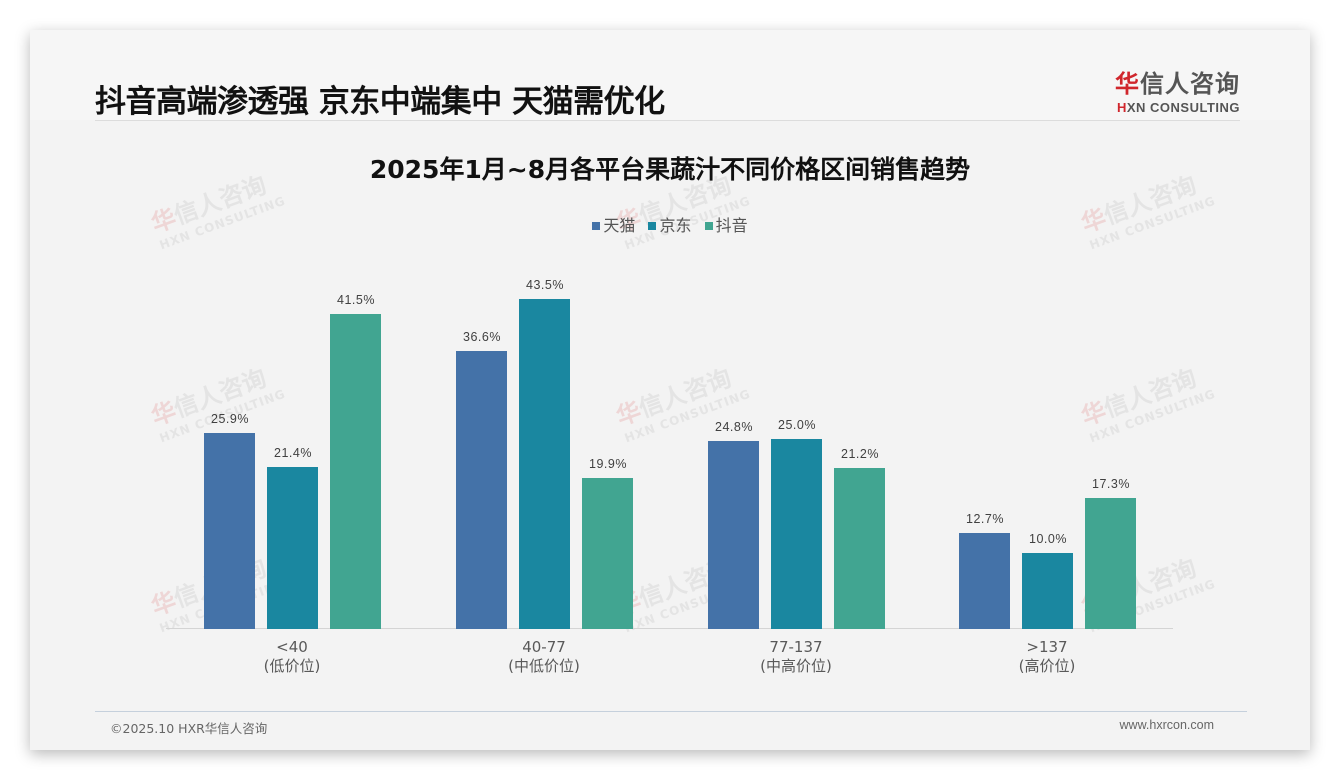 This screenshot has width=1340, height=780. What do you see at coordinates (613, 224) in the screenshot?
I see `legend-item-tmall: 天猫` at bounding box center [613, 224].